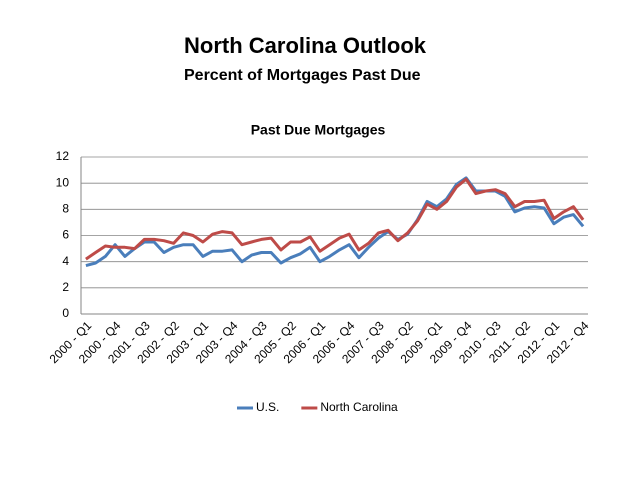 This screenshot has width=638, height=479. Describe the element at coordinates (63, 182) in the screenshot. I see `y-tick-label: 10` at that location.